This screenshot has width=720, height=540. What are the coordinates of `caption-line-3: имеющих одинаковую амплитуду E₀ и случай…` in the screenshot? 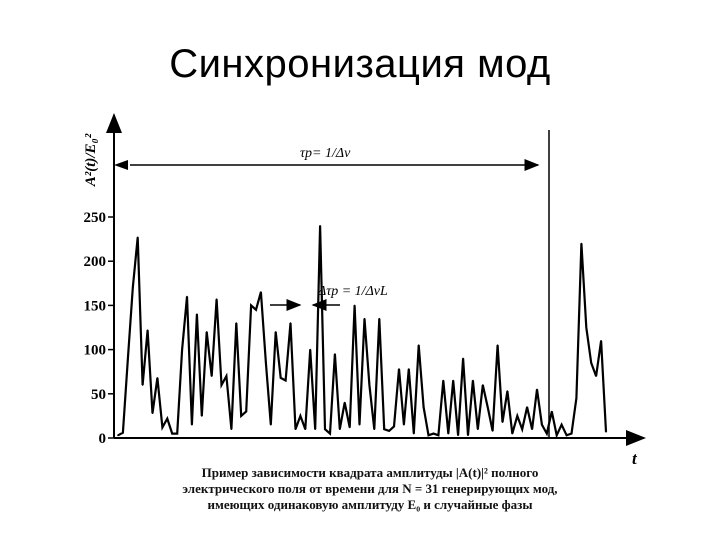 It's located at (370, 504).